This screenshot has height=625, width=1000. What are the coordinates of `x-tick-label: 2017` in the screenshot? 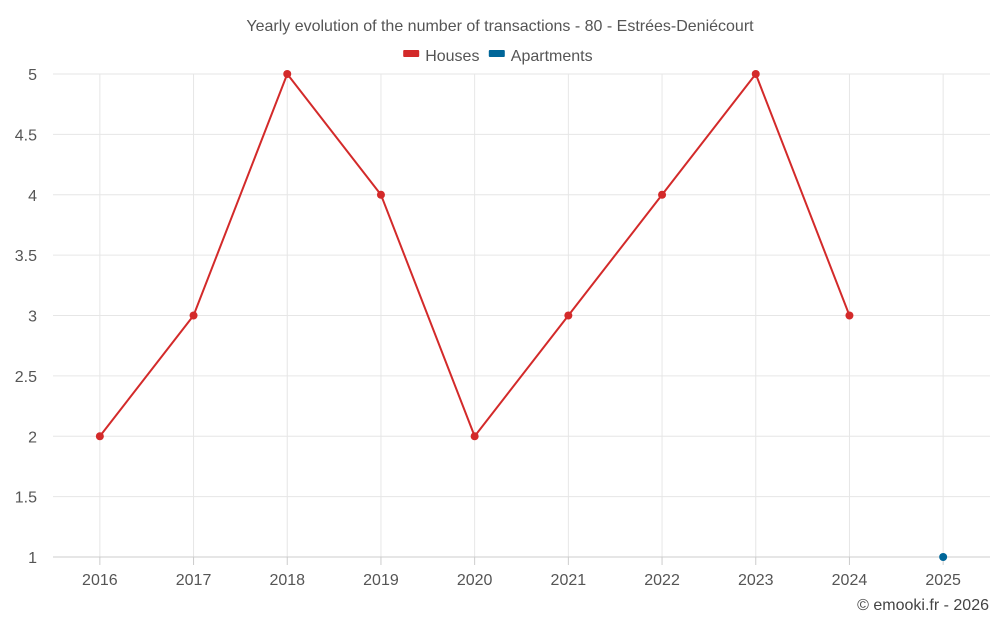 It's located at (194, 580).